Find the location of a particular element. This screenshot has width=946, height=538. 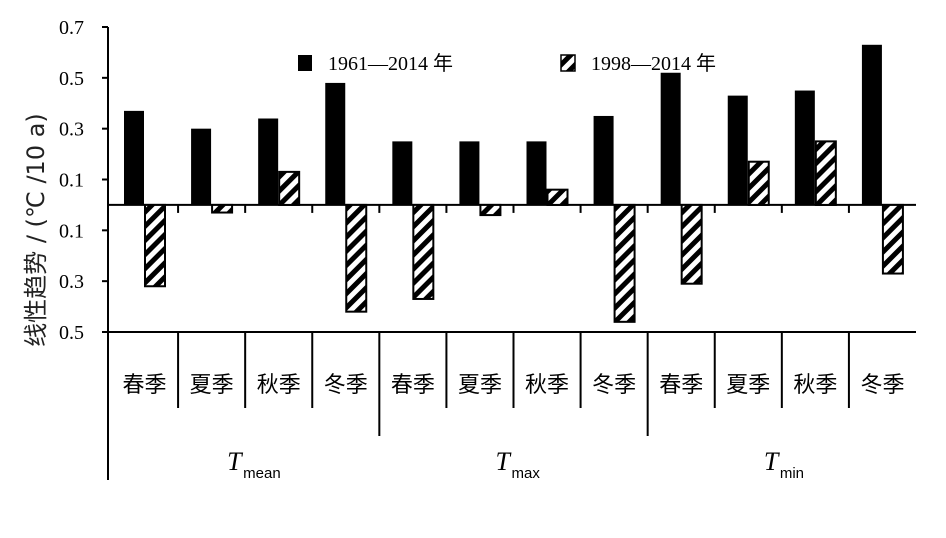

category-labels: 春季 夏季 秋季 冬季 春季 夏季 秋季 冬季 春季 夏季 秋季 冬季 is located at coordinates (514, 385).